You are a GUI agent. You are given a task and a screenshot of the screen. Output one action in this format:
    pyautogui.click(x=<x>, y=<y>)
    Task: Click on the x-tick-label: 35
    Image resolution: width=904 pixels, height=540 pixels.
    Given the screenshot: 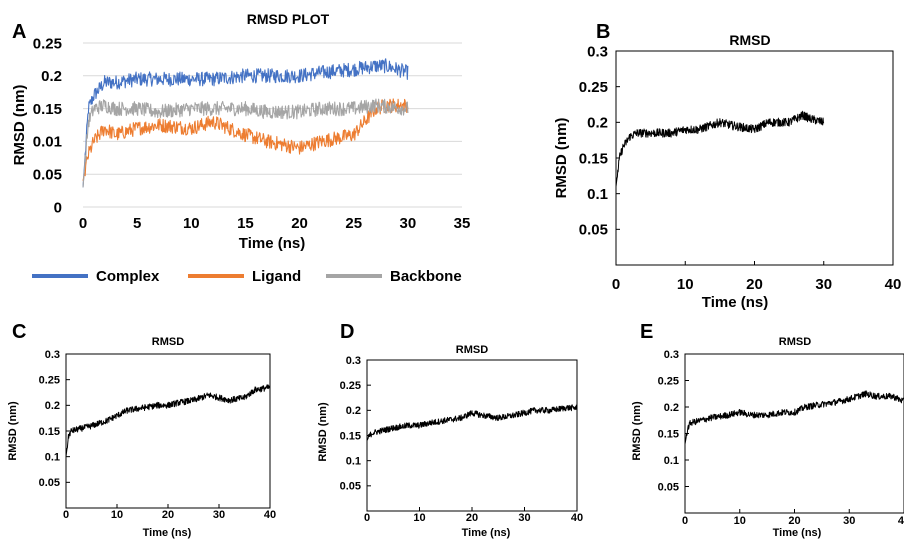 What is the action you would take?
    pyautogui.click(x=462, y=223)
    